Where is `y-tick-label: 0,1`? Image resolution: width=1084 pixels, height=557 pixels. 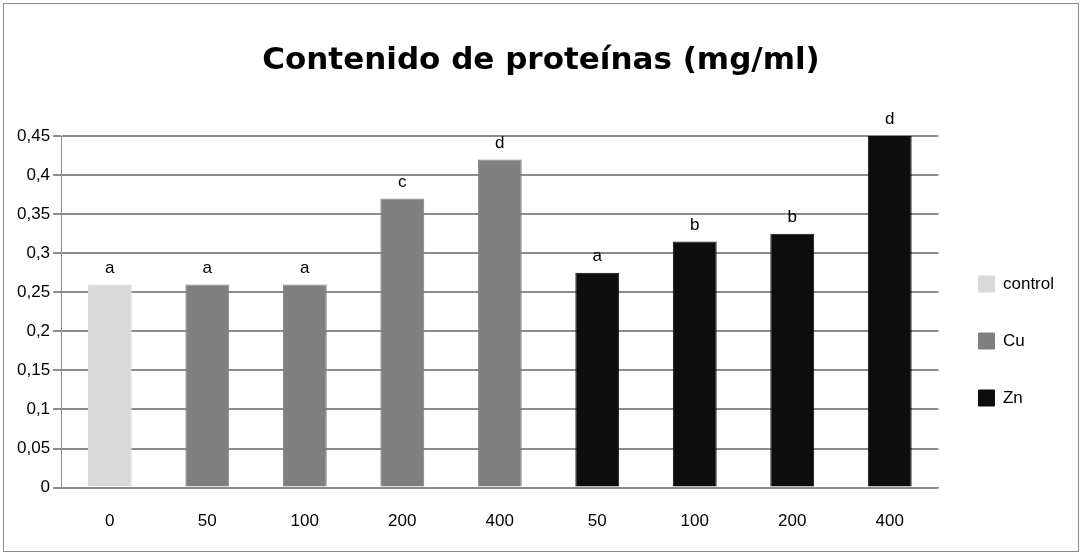
y-tick-label: 0,1 is located at coordinates (38, 409).